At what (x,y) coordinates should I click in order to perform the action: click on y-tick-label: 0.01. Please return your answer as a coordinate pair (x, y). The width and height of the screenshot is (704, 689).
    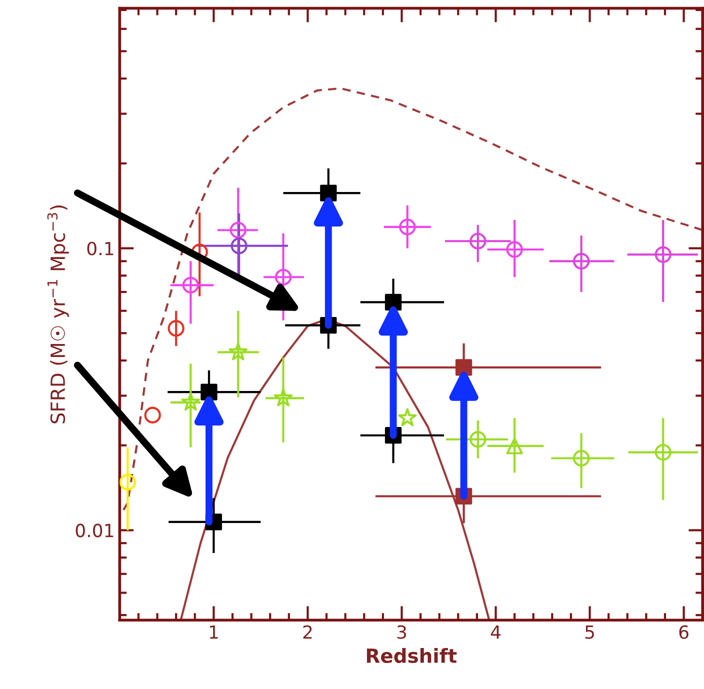
    Looking at the image, I should click on (95, 531).